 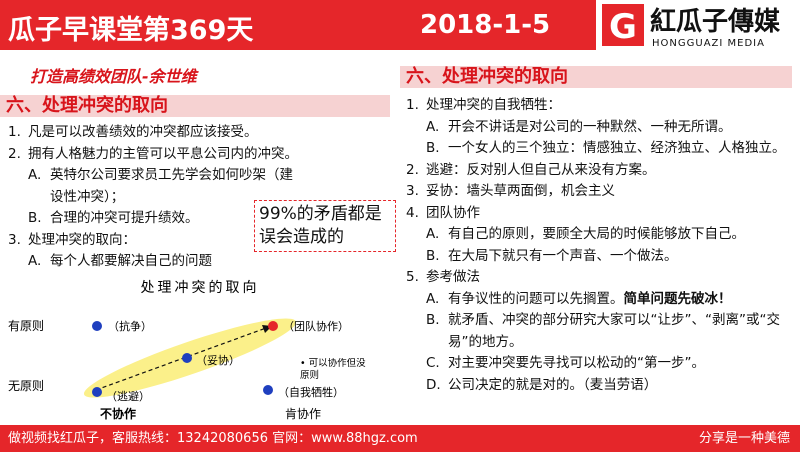 I want to click on list-text-part: 开会不讲话是对公司的一种默然、一种无所谓。, so click(x=590, y=126).